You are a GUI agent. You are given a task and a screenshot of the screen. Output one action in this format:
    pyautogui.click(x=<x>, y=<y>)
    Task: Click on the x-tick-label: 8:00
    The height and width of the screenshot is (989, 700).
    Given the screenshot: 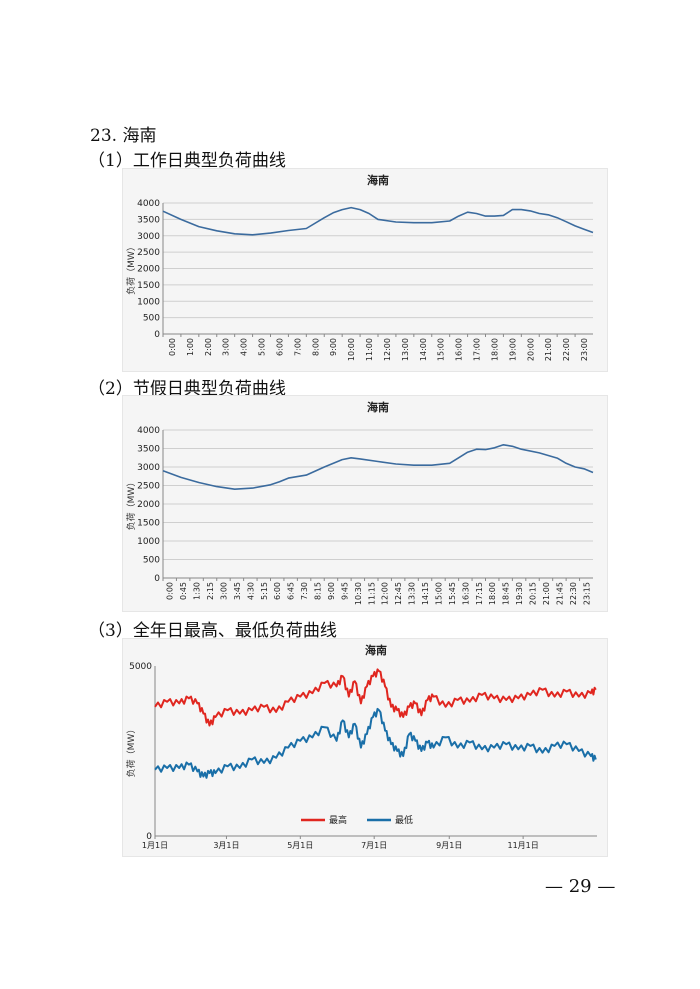 What is the action you would take?
    pyautogui.click(x=315, y=347)
    